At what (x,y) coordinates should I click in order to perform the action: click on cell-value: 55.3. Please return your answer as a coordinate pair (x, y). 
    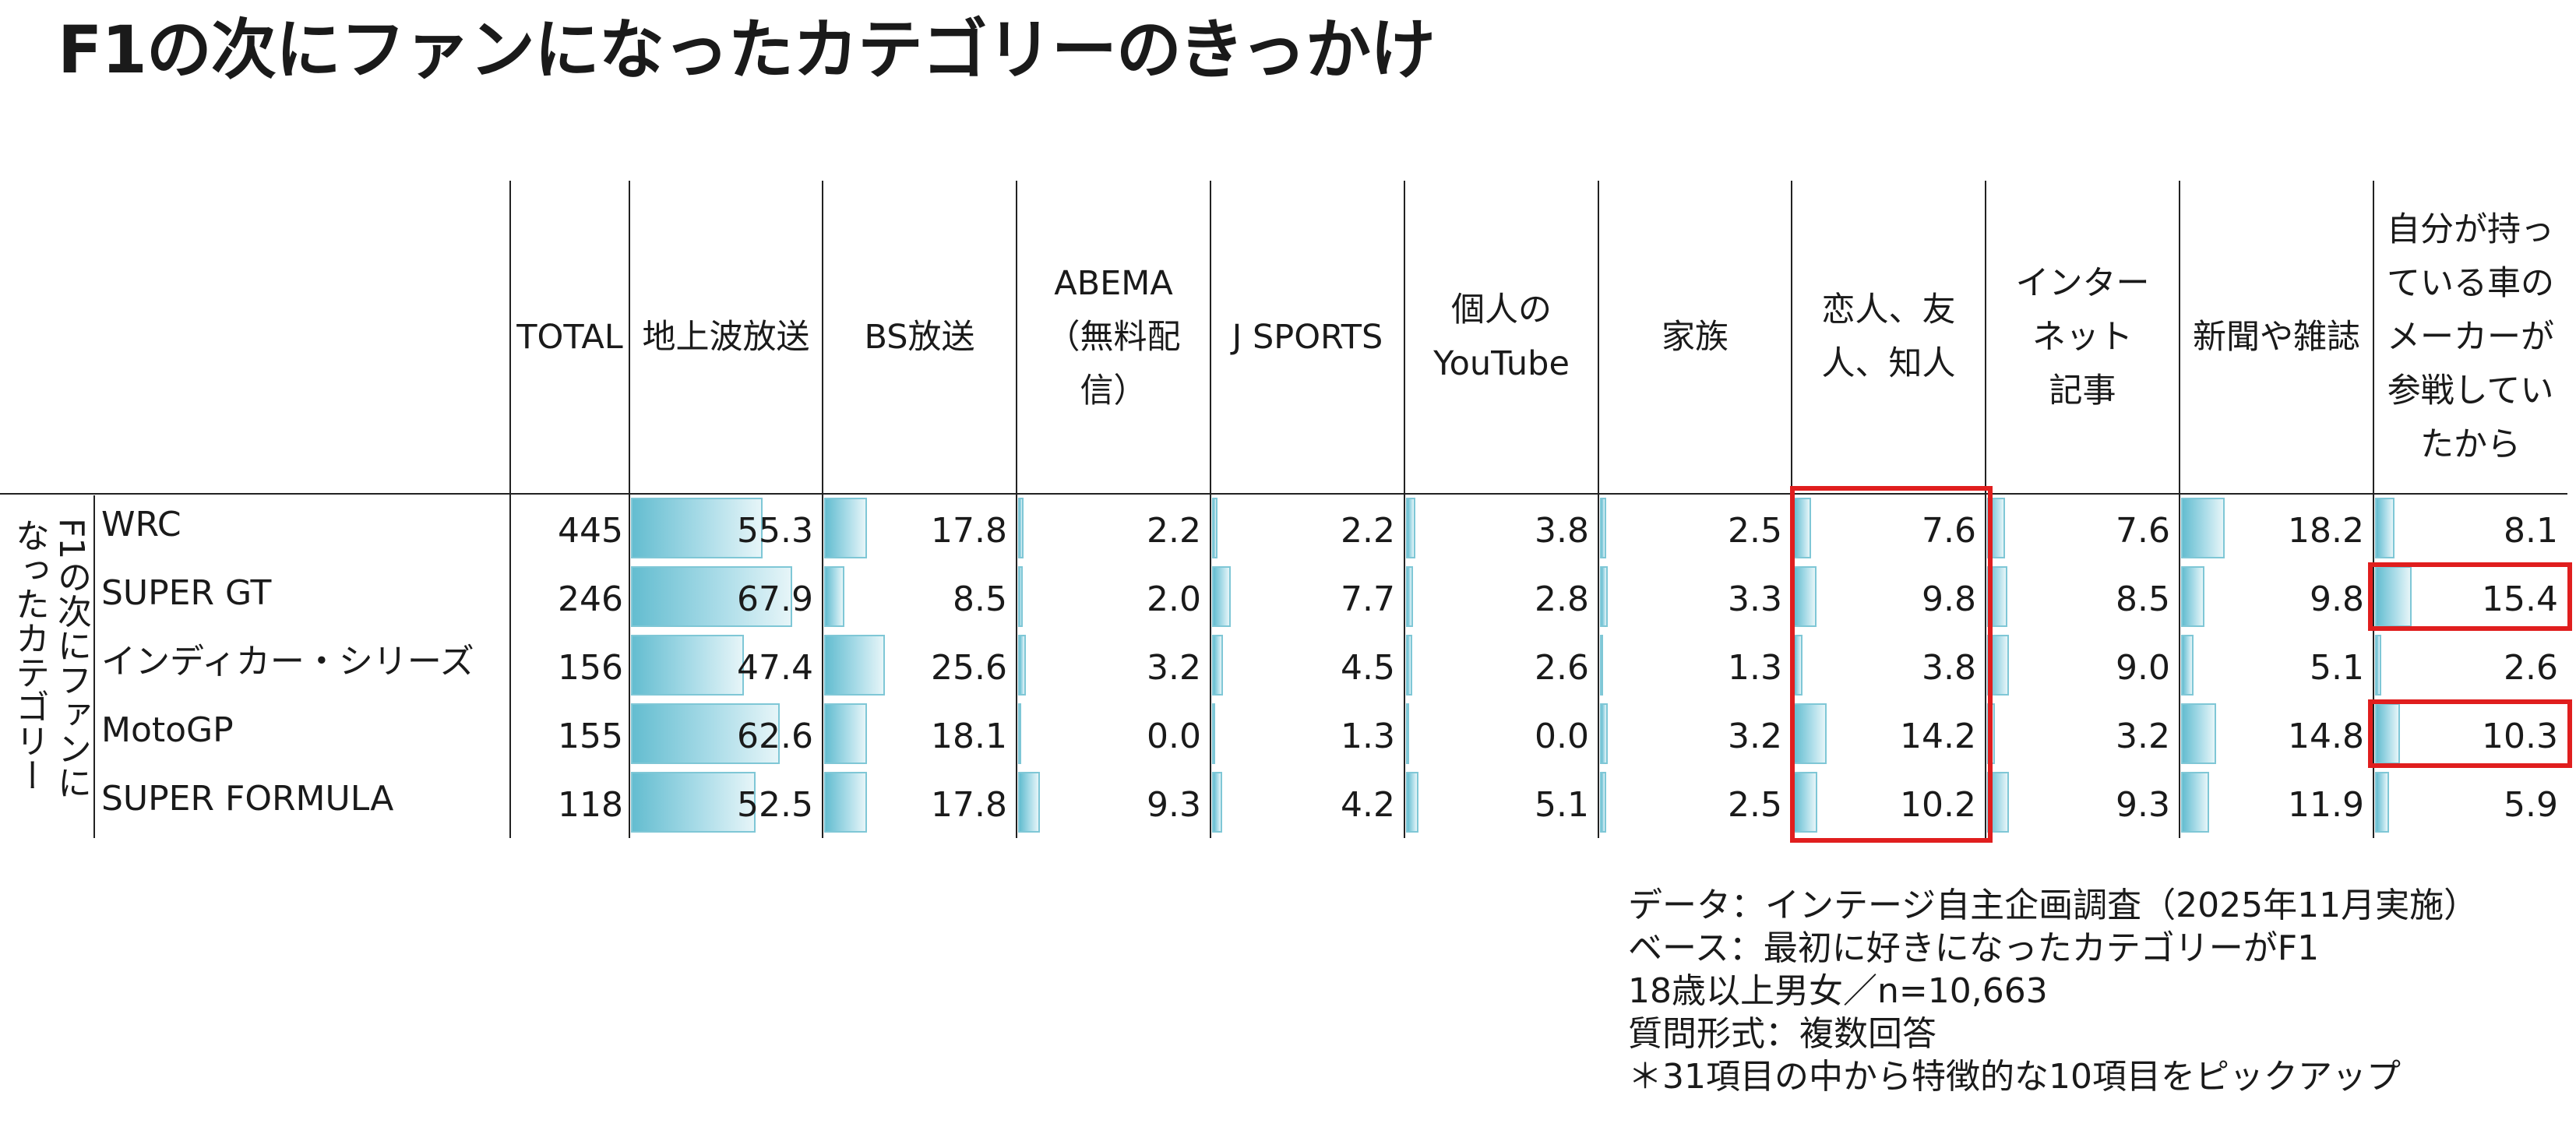
    Looking at the image, I should click on (775, 531).